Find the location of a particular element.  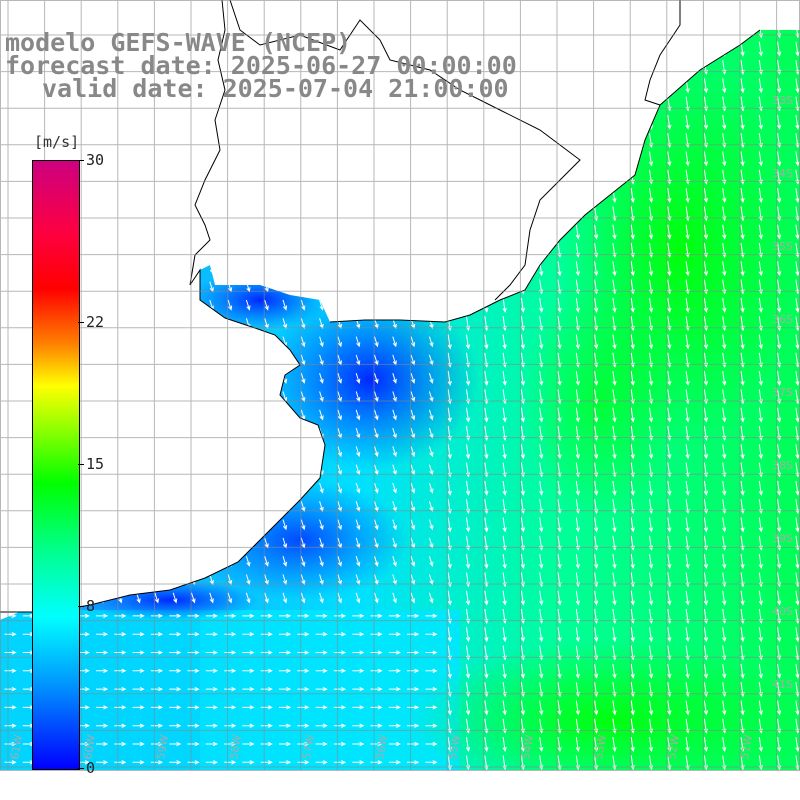

latitude-label: 40S is located at coordinates (782, 611).